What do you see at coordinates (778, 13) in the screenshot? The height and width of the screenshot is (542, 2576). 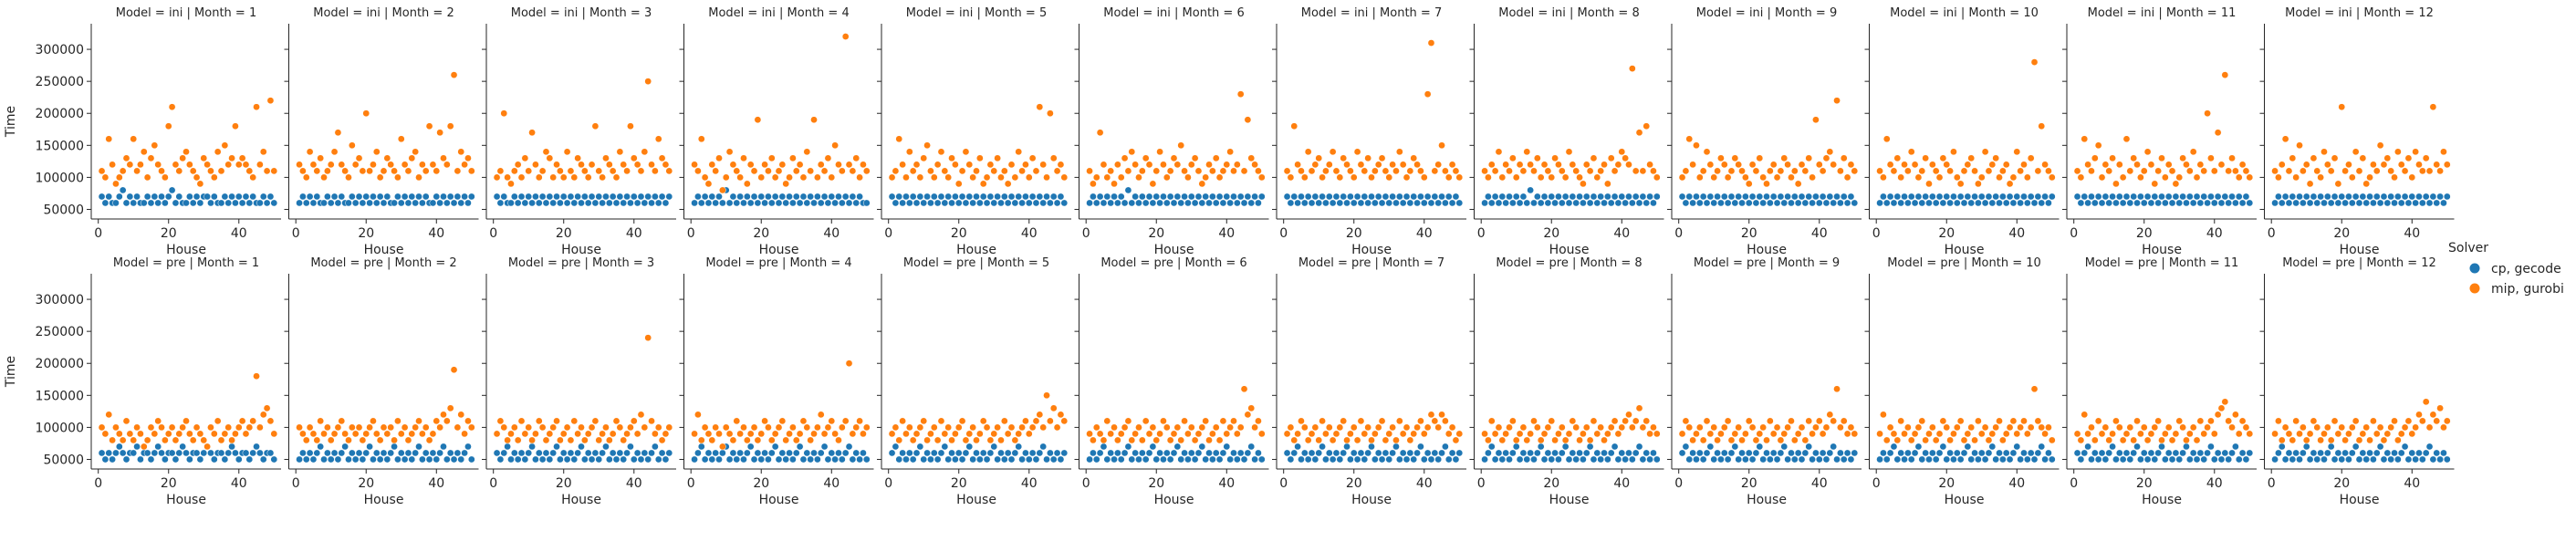 I see `facet-title: Model = ini | Month = 4` at bounding box center [778, 13].